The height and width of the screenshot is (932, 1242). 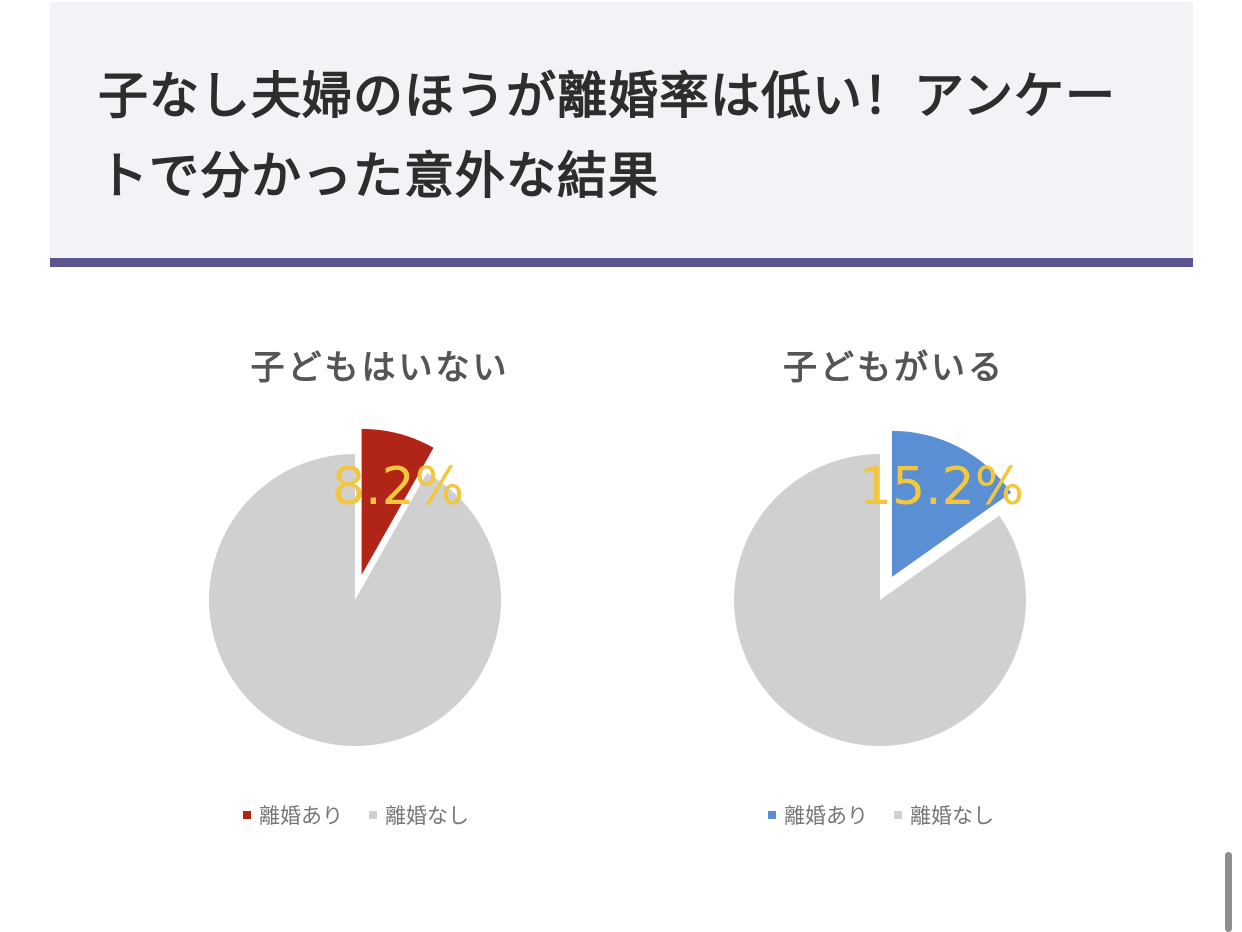 I want to click on pie-chart-with-children: 15.2%, so click(x=880, y=588).